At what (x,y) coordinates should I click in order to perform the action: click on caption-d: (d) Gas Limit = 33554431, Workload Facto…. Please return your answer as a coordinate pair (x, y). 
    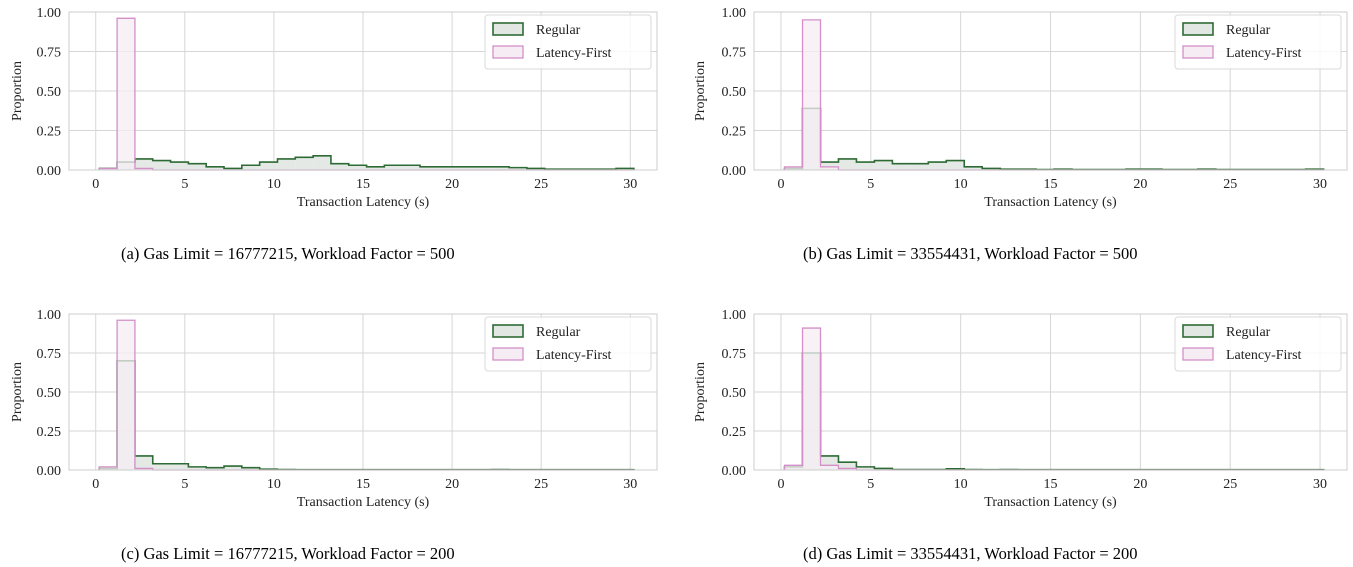
    Looking at the image, I should click on (970, 553).